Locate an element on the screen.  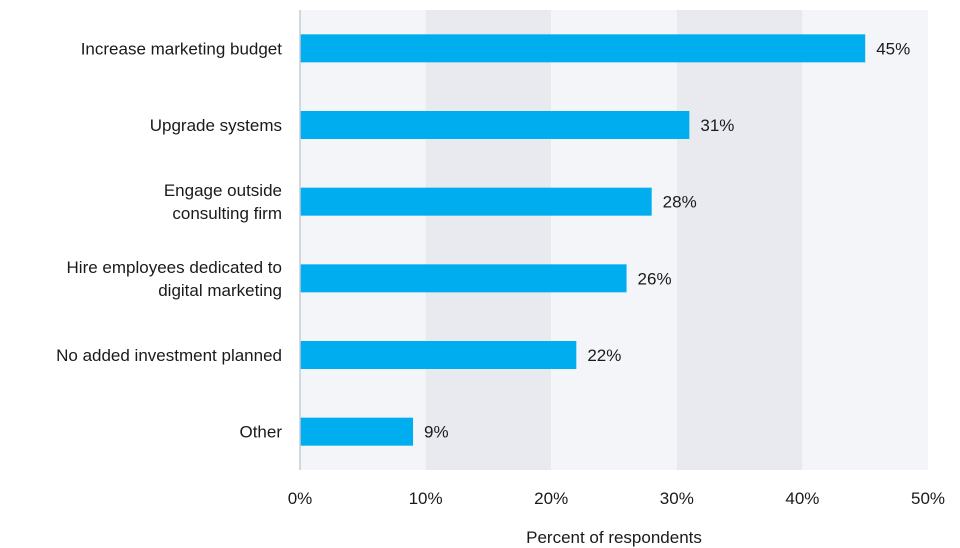
x-tick-label: 30% is located at coordinates (677, 498).